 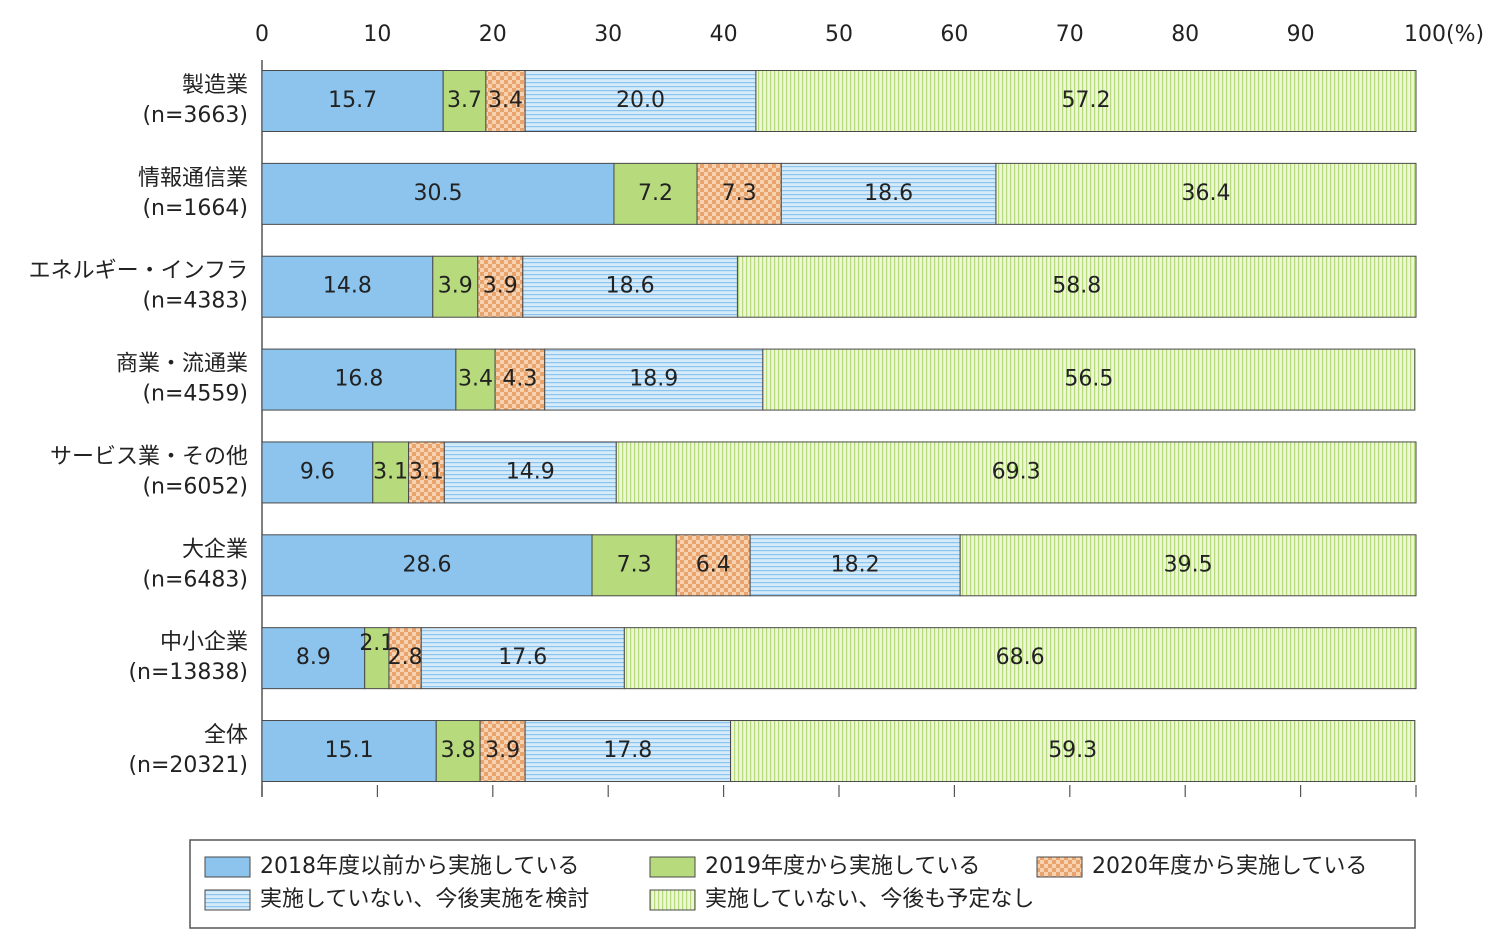 I want to click on value-label: 57.2, so click(x=1085, y=100).